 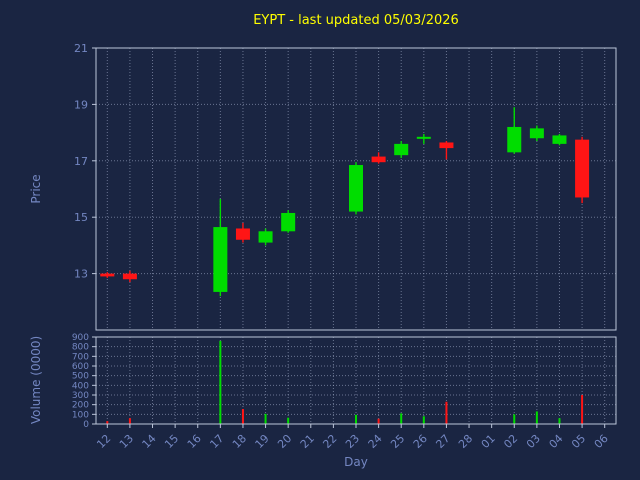 I want to click on volume-tick-label: 700, so click(x=80, y=357).